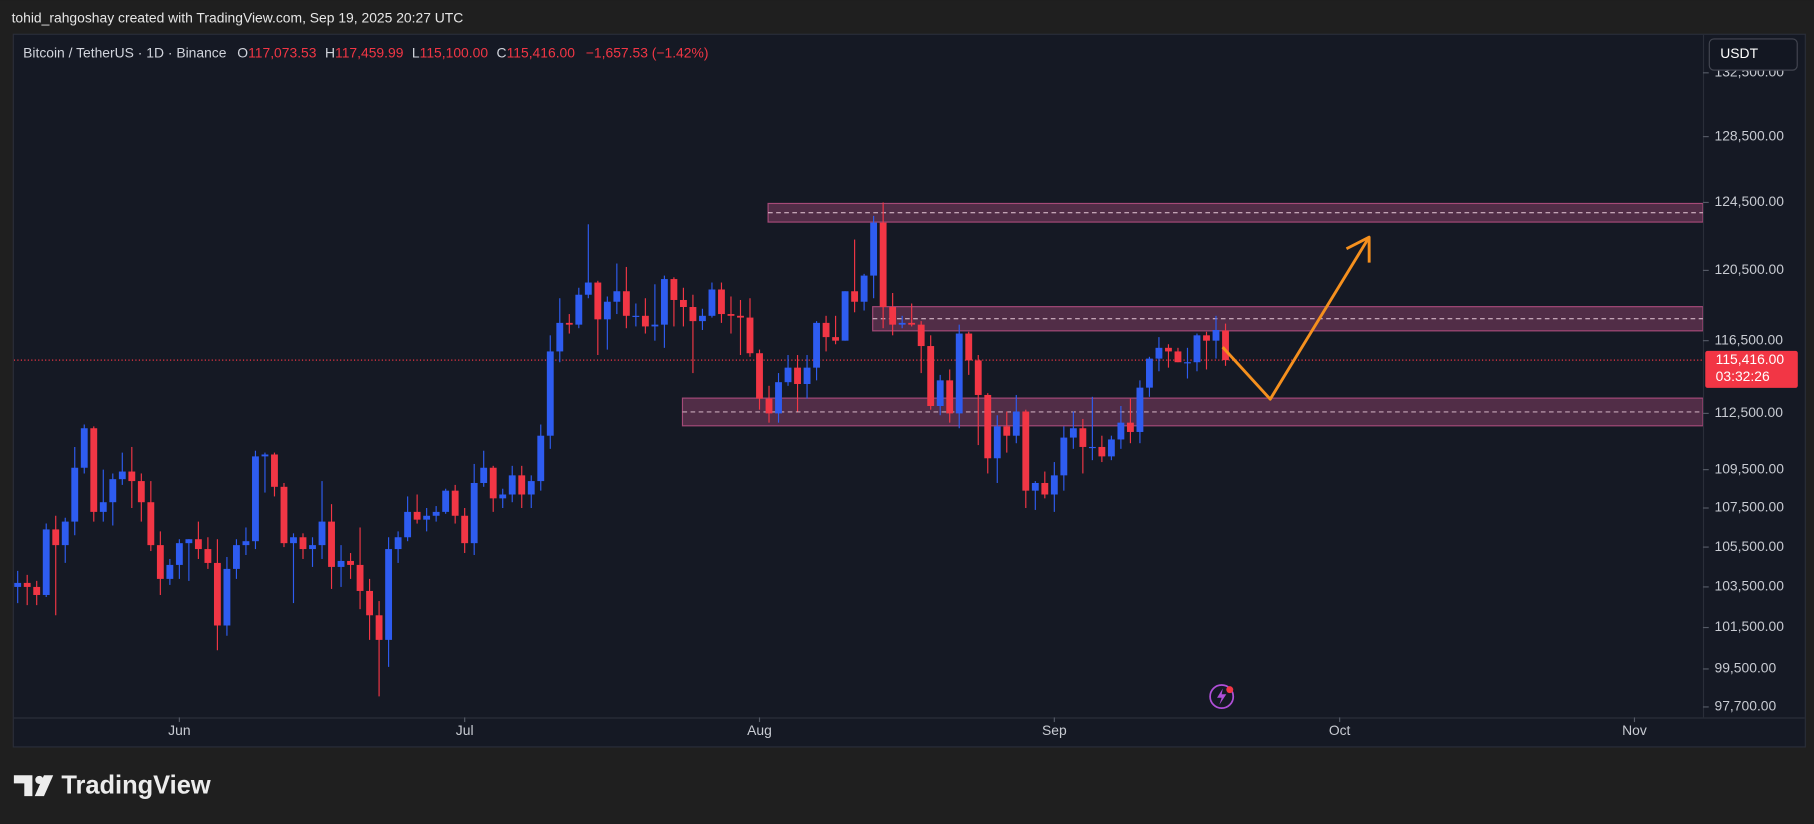 This screenshot has height=824, width=1814. I want to click on icon-bolt, so click(1222, 696).